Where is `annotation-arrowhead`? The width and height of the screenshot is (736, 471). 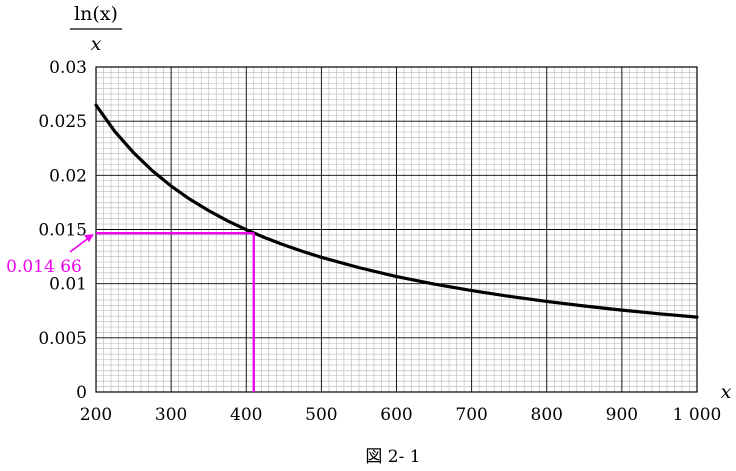
annotation-arrowhead is located at coordinates (89, 238).